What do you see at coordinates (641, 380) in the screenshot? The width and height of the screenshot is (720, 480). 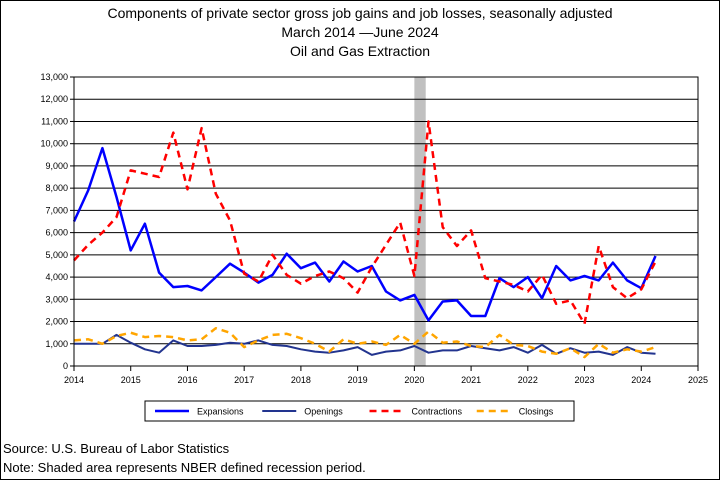 I see `x-tick-label: 2024` at bounding box center [641, 380].